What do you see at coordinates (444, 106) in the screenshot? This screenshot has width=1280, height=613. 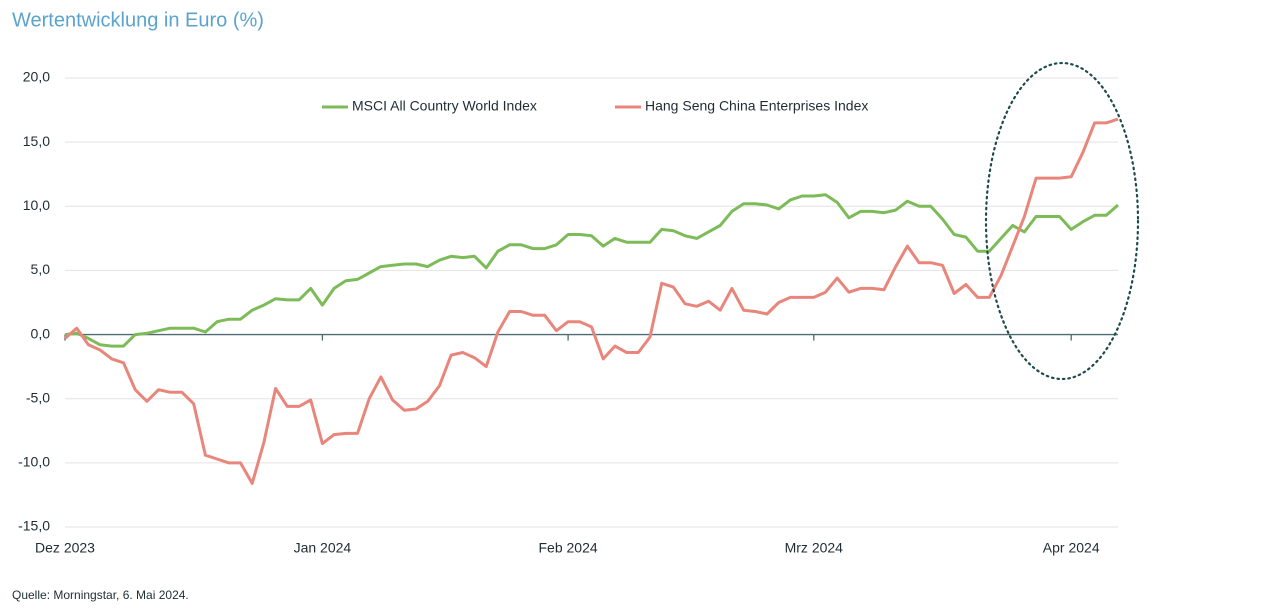 I see `legend-label: MSCI All Country World Index` at bounding box center [444, 106].